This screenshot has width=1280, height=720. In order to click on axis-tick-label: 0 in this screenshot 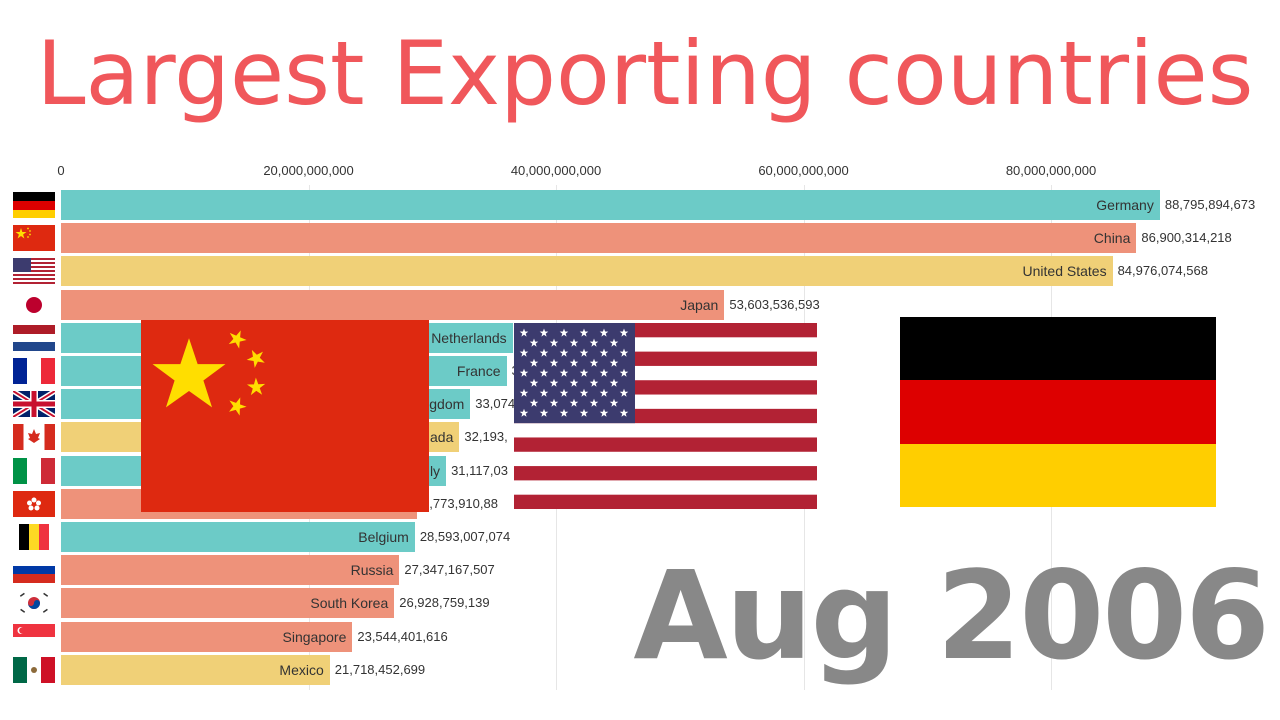, I will do `click(61, 170)`.